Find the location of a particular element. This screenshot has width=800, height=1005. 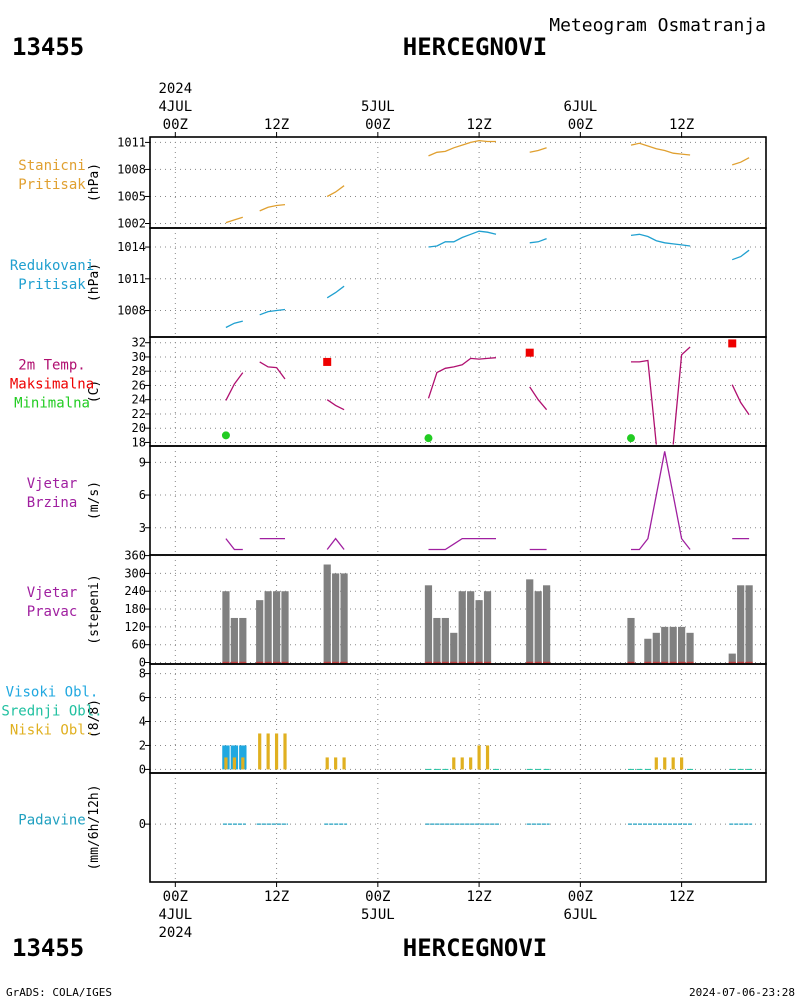

y-tick-label: 240 is located at coordinates (135, 591).